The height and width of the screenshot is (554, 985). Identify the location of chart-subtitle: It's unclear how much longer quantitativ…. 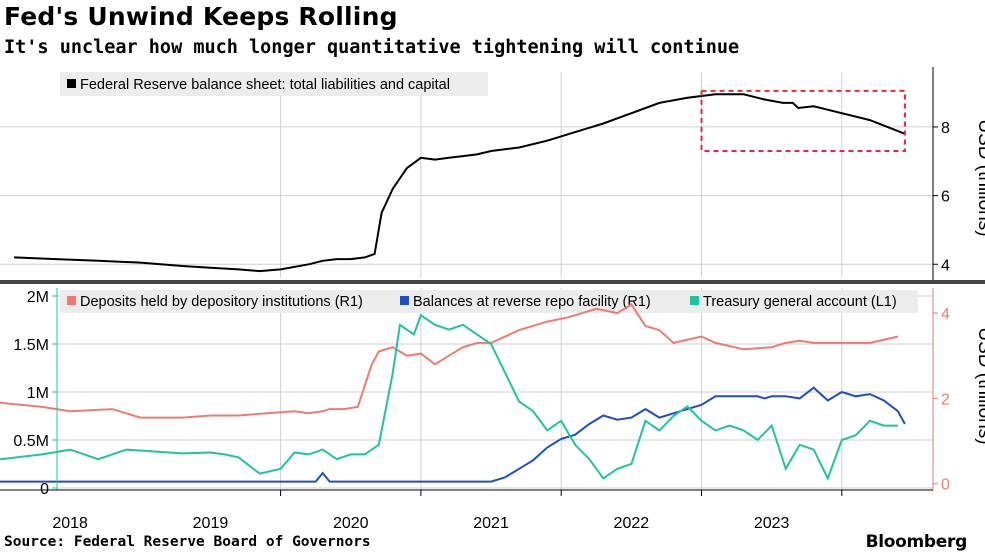
(372, 47).